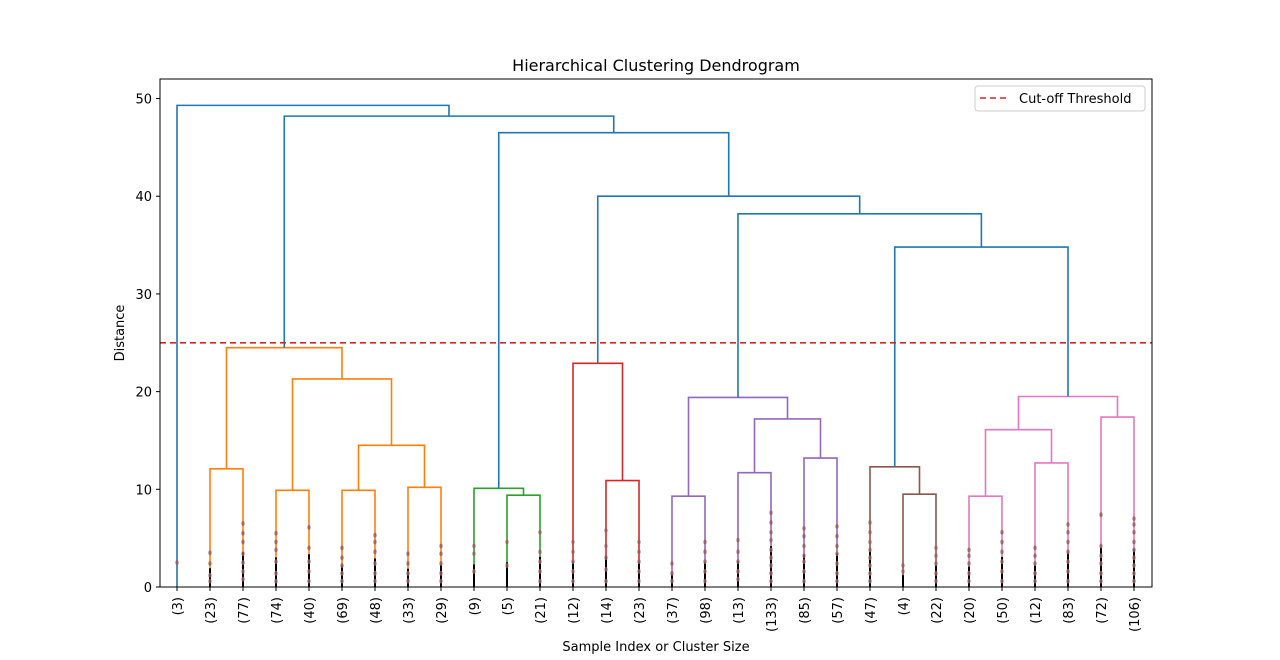  What do you see at coordinates (409, 610) in the screenshot?
I see `leaf-label: (33)` at bounding box center [409, 610].